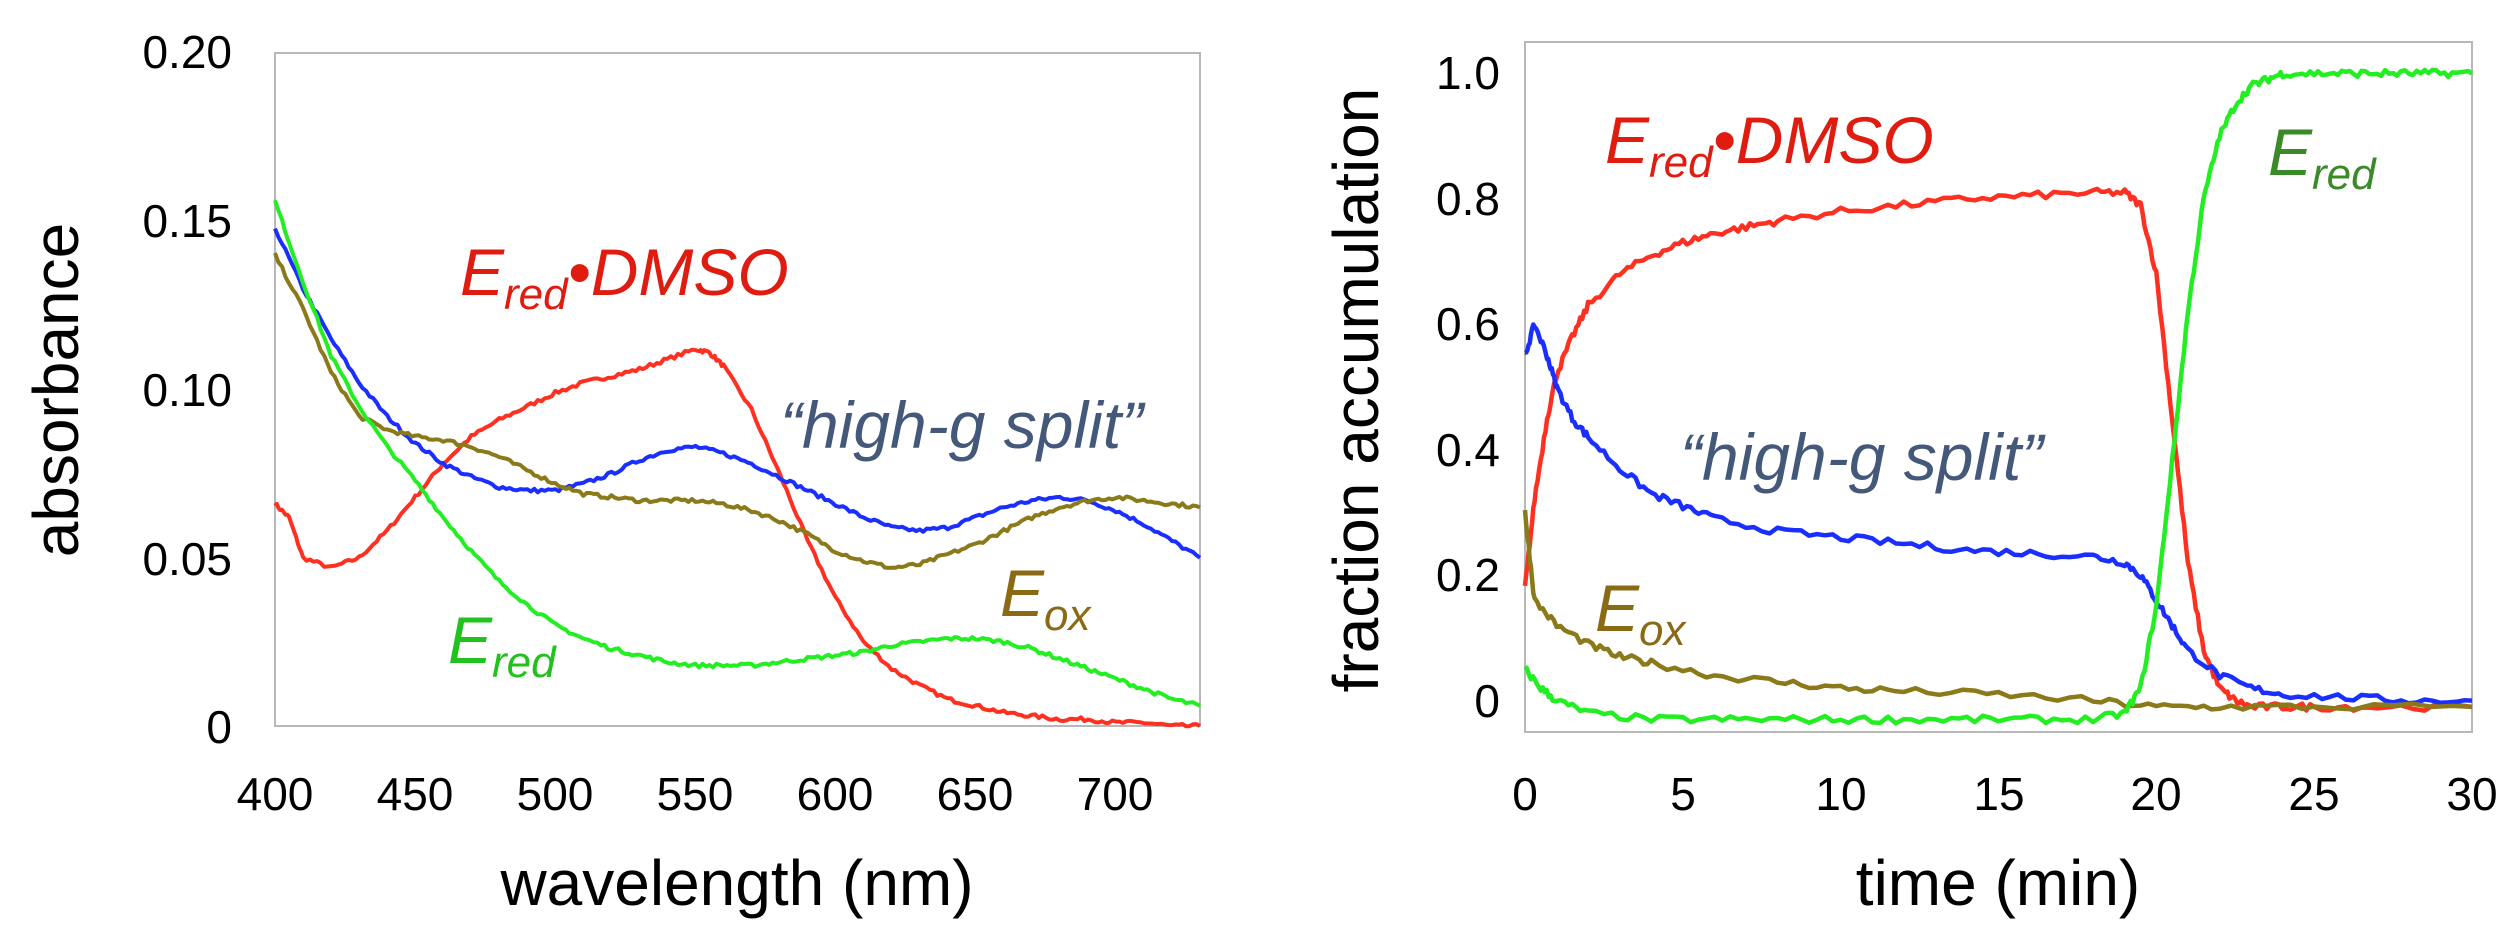 The height and width of the screenshot is (936, 2510). Describe the element at coordinates (1525, 794) in the screenshot. I see `x-tick-label: 0` at that location.